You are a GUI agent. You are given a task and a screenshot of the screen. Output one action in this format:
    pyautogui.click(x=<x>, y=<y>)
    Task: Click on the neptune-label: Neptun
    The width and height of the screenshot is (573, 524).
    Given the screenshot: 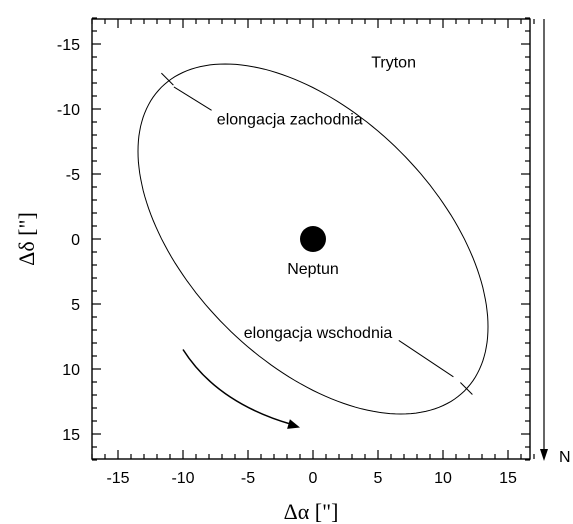 What is the action you would take?
    pyautogui.click(x=313, y=269)
    